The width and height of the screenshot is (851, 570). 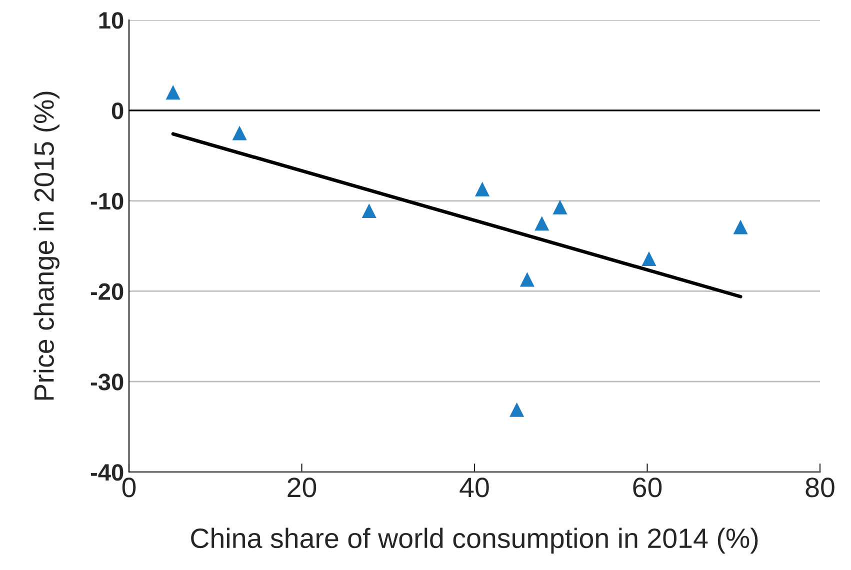 I want to click on y-tick-label: 10, so click(x=111, y=20).